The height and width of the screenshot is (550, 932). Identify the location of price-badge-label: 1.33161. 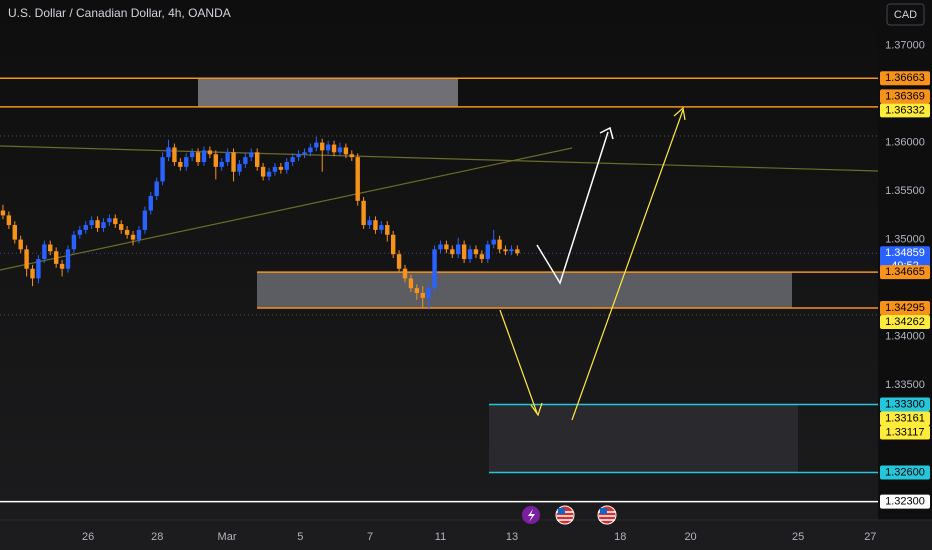
(905, 418).